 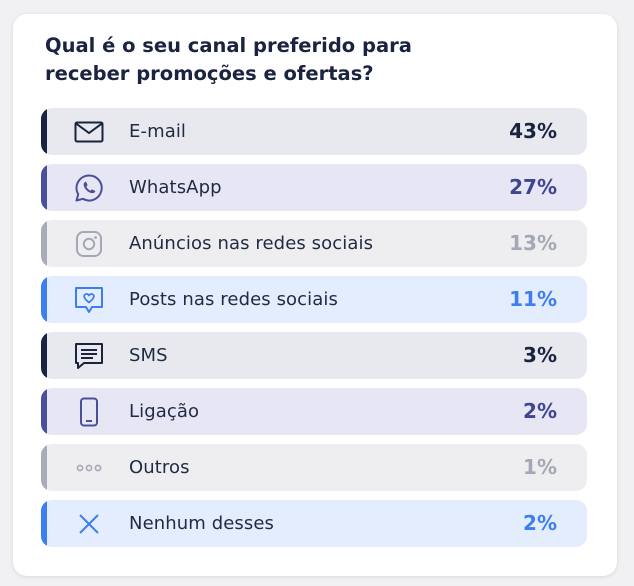 I want to click on more-dots-icon, so click(x=89, y=468).